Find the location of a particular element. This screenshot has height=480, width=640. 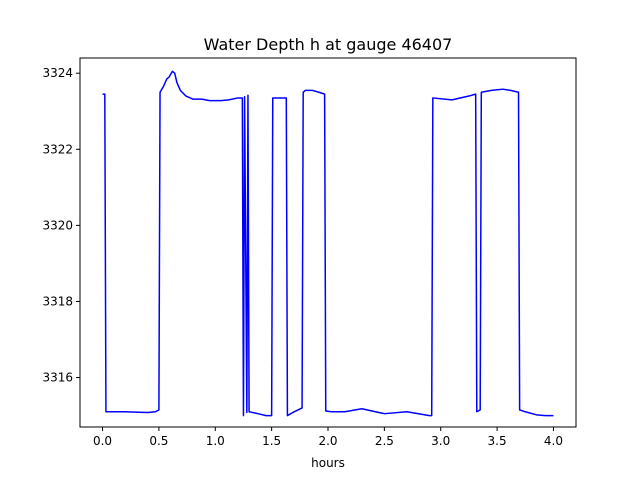

y-tick-label: 3320 is located at coordinates (57, 225).